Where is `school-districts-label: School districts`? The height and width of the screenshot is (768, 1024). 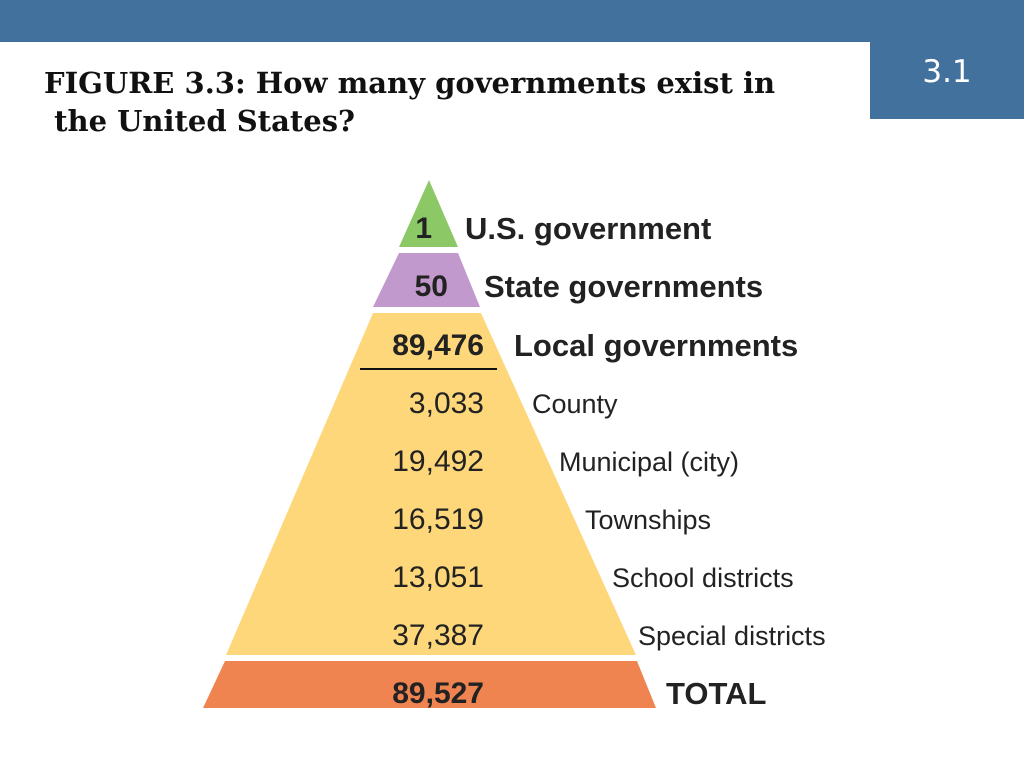
school-districts-label: School districts is located at coordinates (703, 578).